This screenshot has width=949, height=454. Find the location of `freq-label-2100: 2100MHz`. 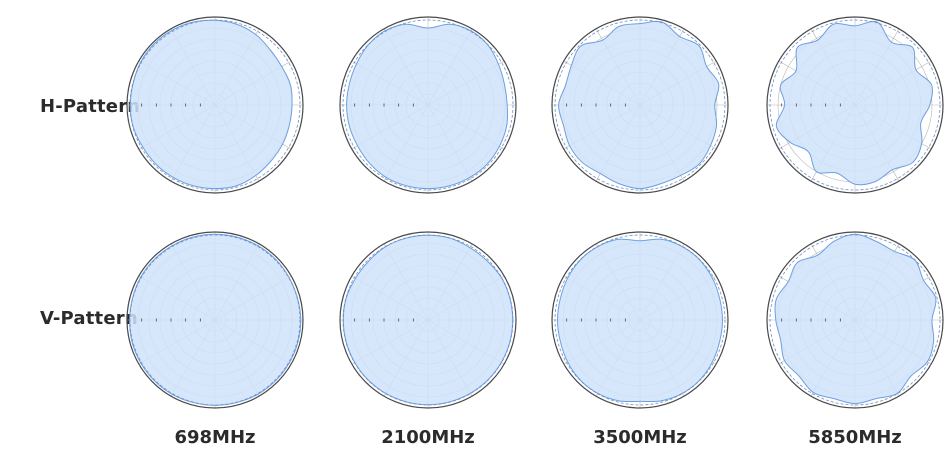

freq-label-2100: 2100MHz is located at coordinates (428, 437).